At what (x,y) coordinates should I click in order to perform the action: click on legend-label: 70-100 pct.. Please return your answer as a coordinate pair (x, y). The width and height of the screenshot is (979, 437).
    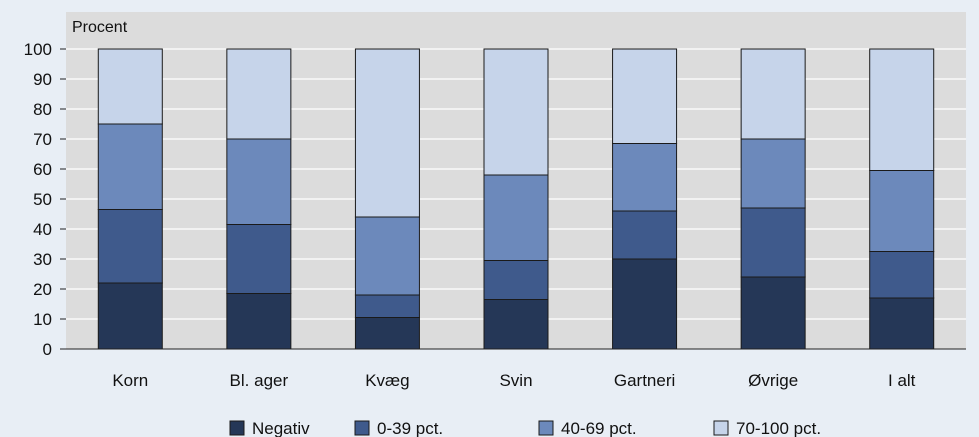
    Looking at the image, I should click on (778, 428).